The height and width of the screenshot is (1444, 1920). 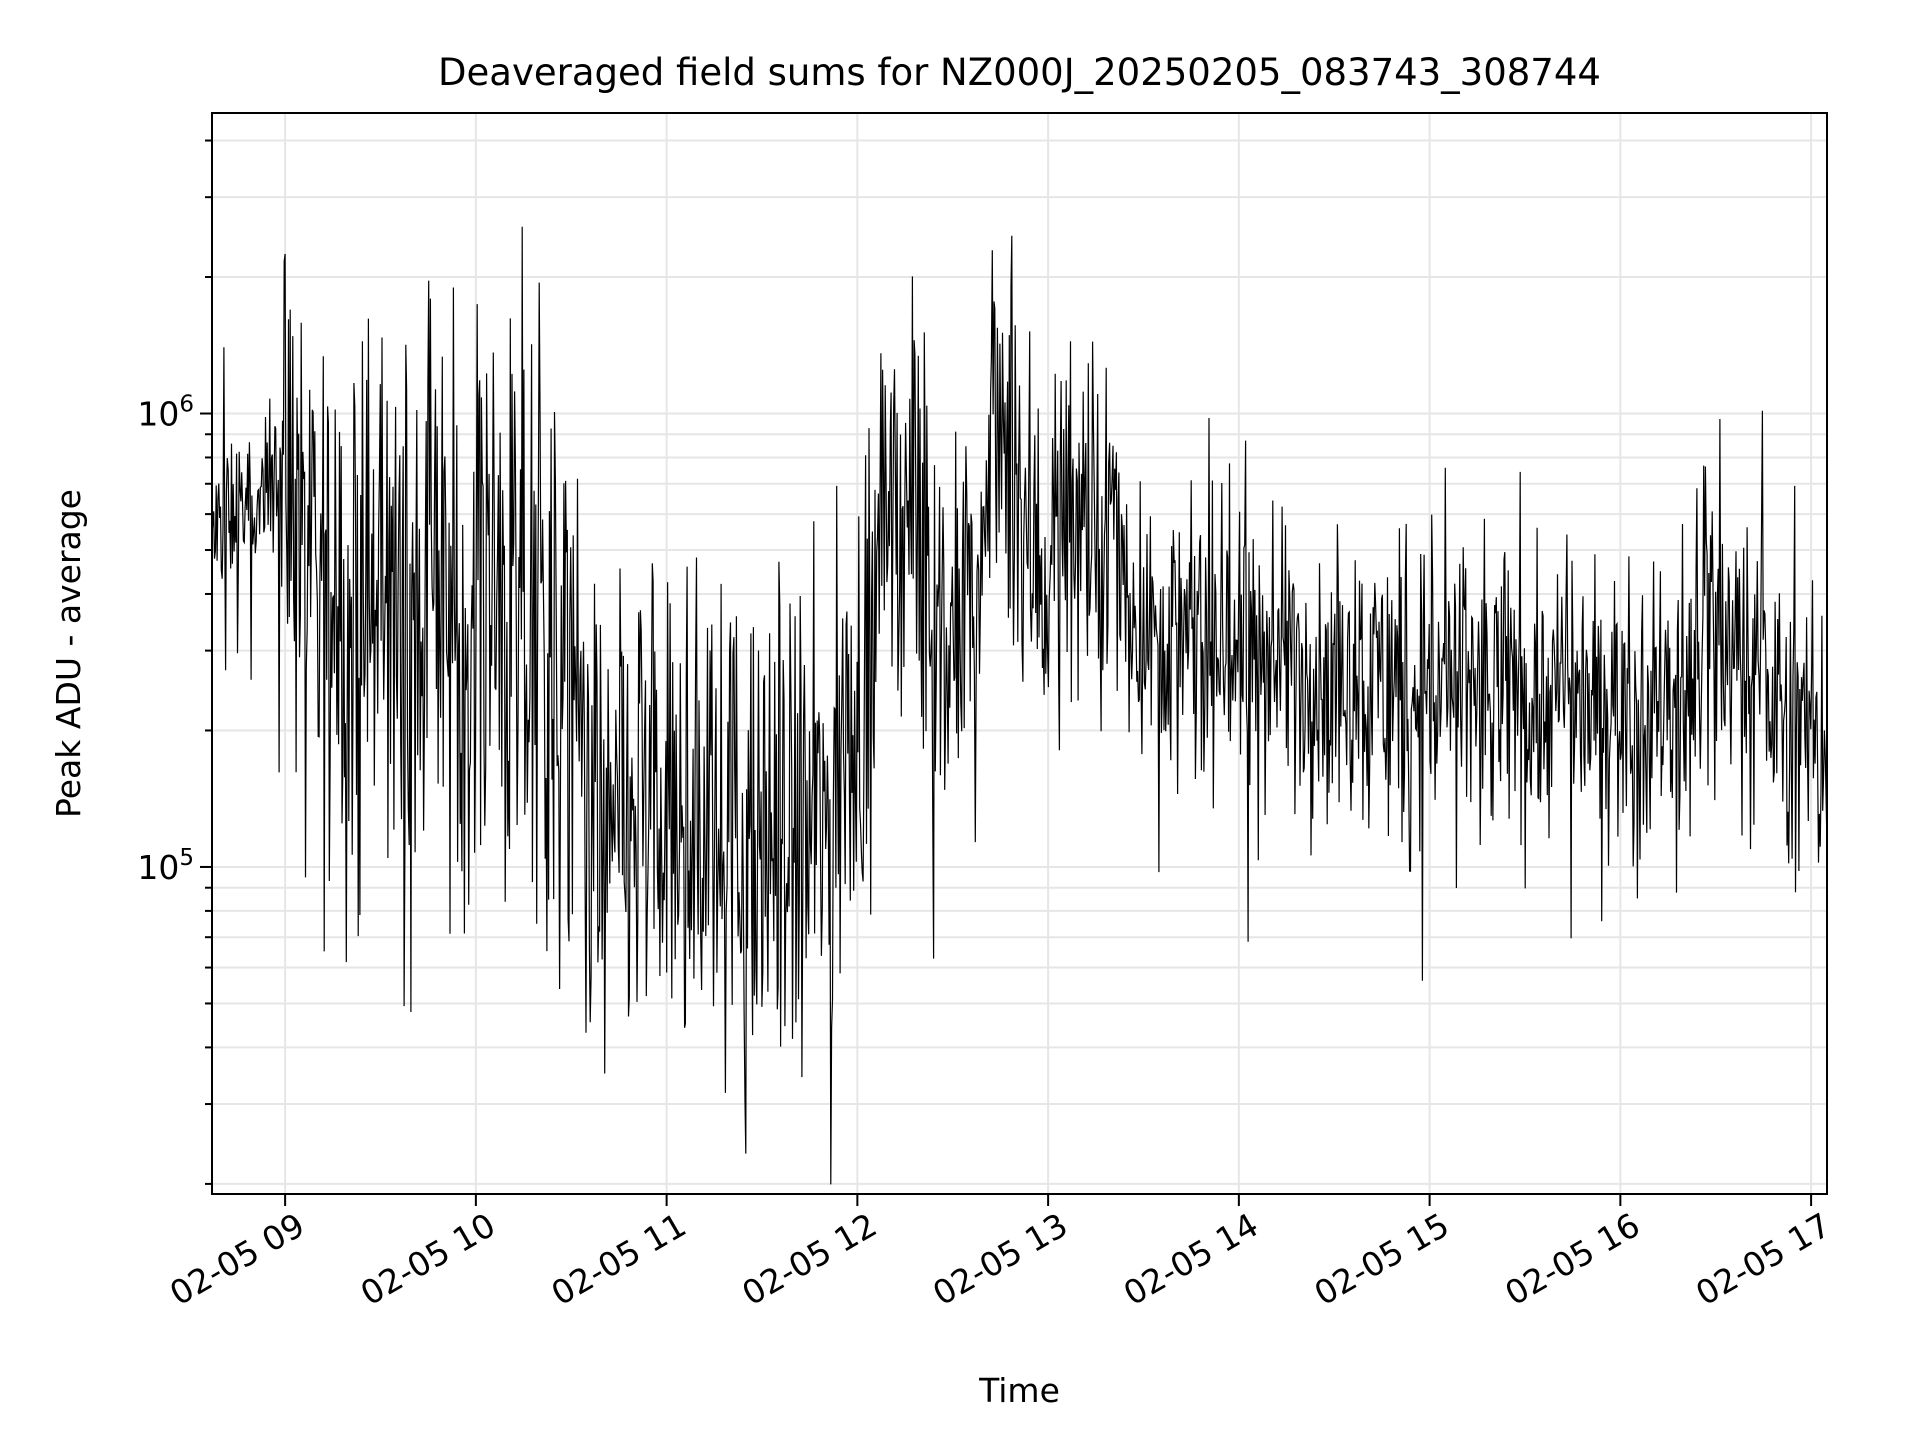 What do you see at coordinates (428, 1259) in the screenshot?
I see `x-tick-label: 02-05 10` at bounding box center [428, 1259].